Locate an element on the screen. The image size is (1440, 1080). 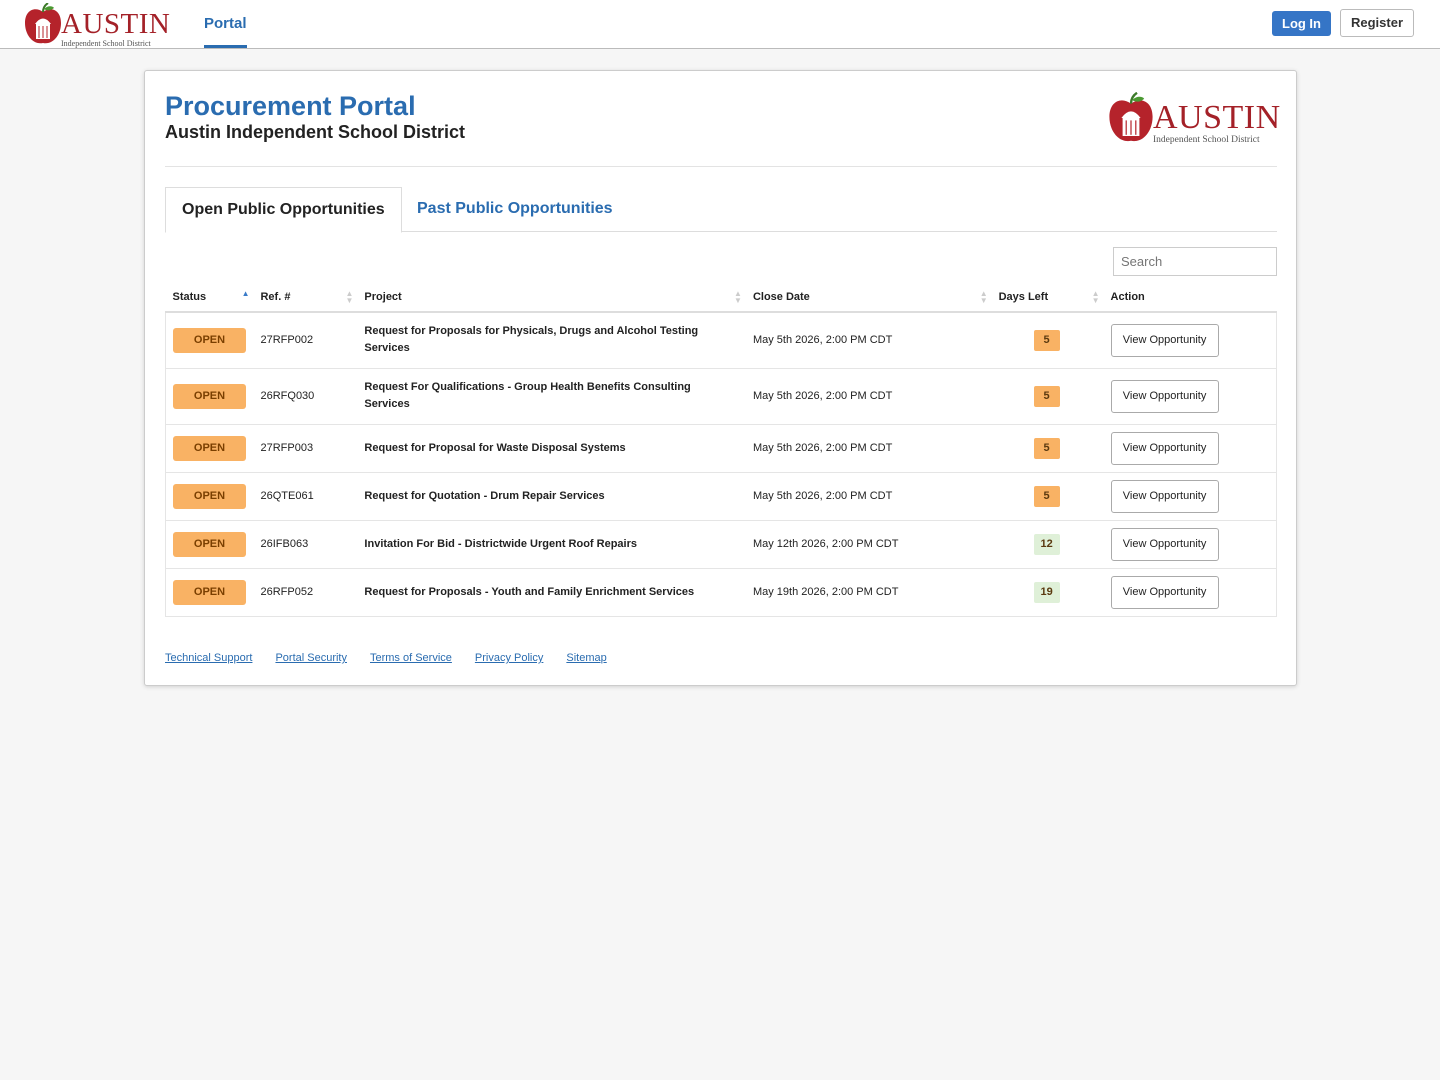
footer-link: Privacy Policy is located at coordinates (509, 658).